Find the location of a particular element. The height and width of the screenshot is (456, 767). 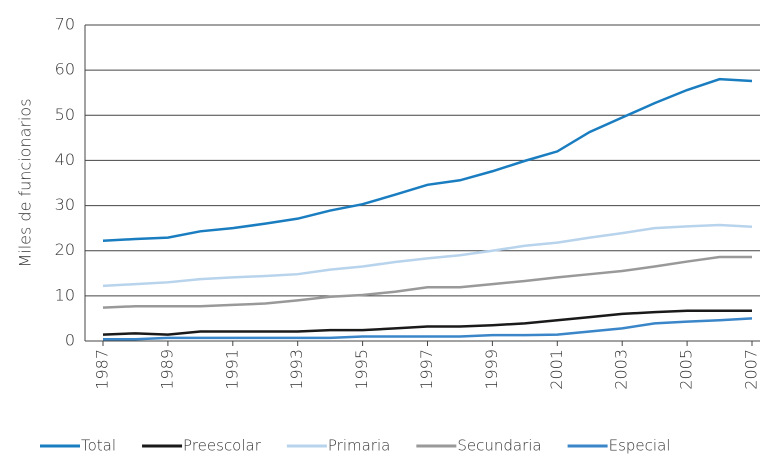

y-tick-label: 40 is located at coordinates (65, 159).